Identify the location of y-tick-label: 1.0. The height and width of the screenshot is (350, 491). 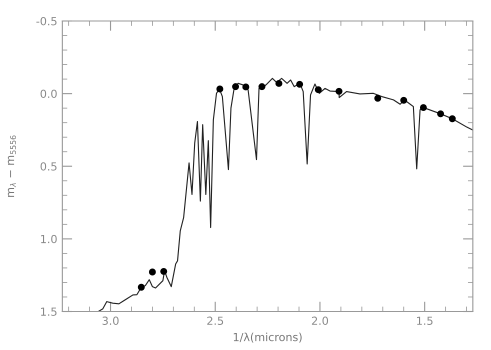
(49, 239).